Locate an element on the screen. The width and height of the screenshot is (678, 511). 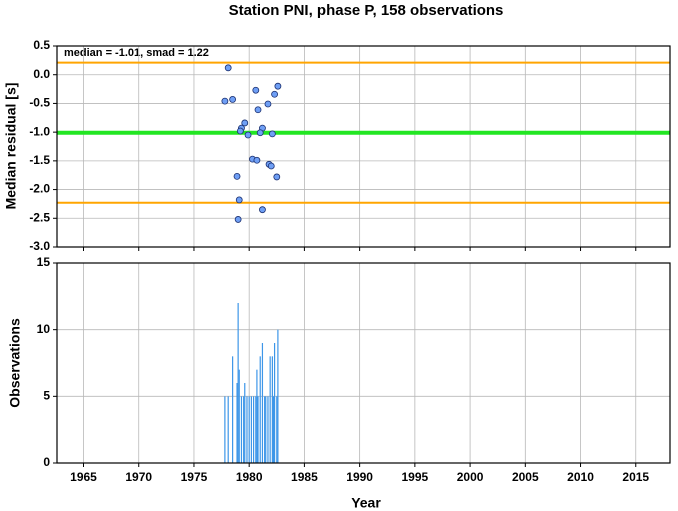
y-axis-title: Observations is located at coordinates (15, 363).